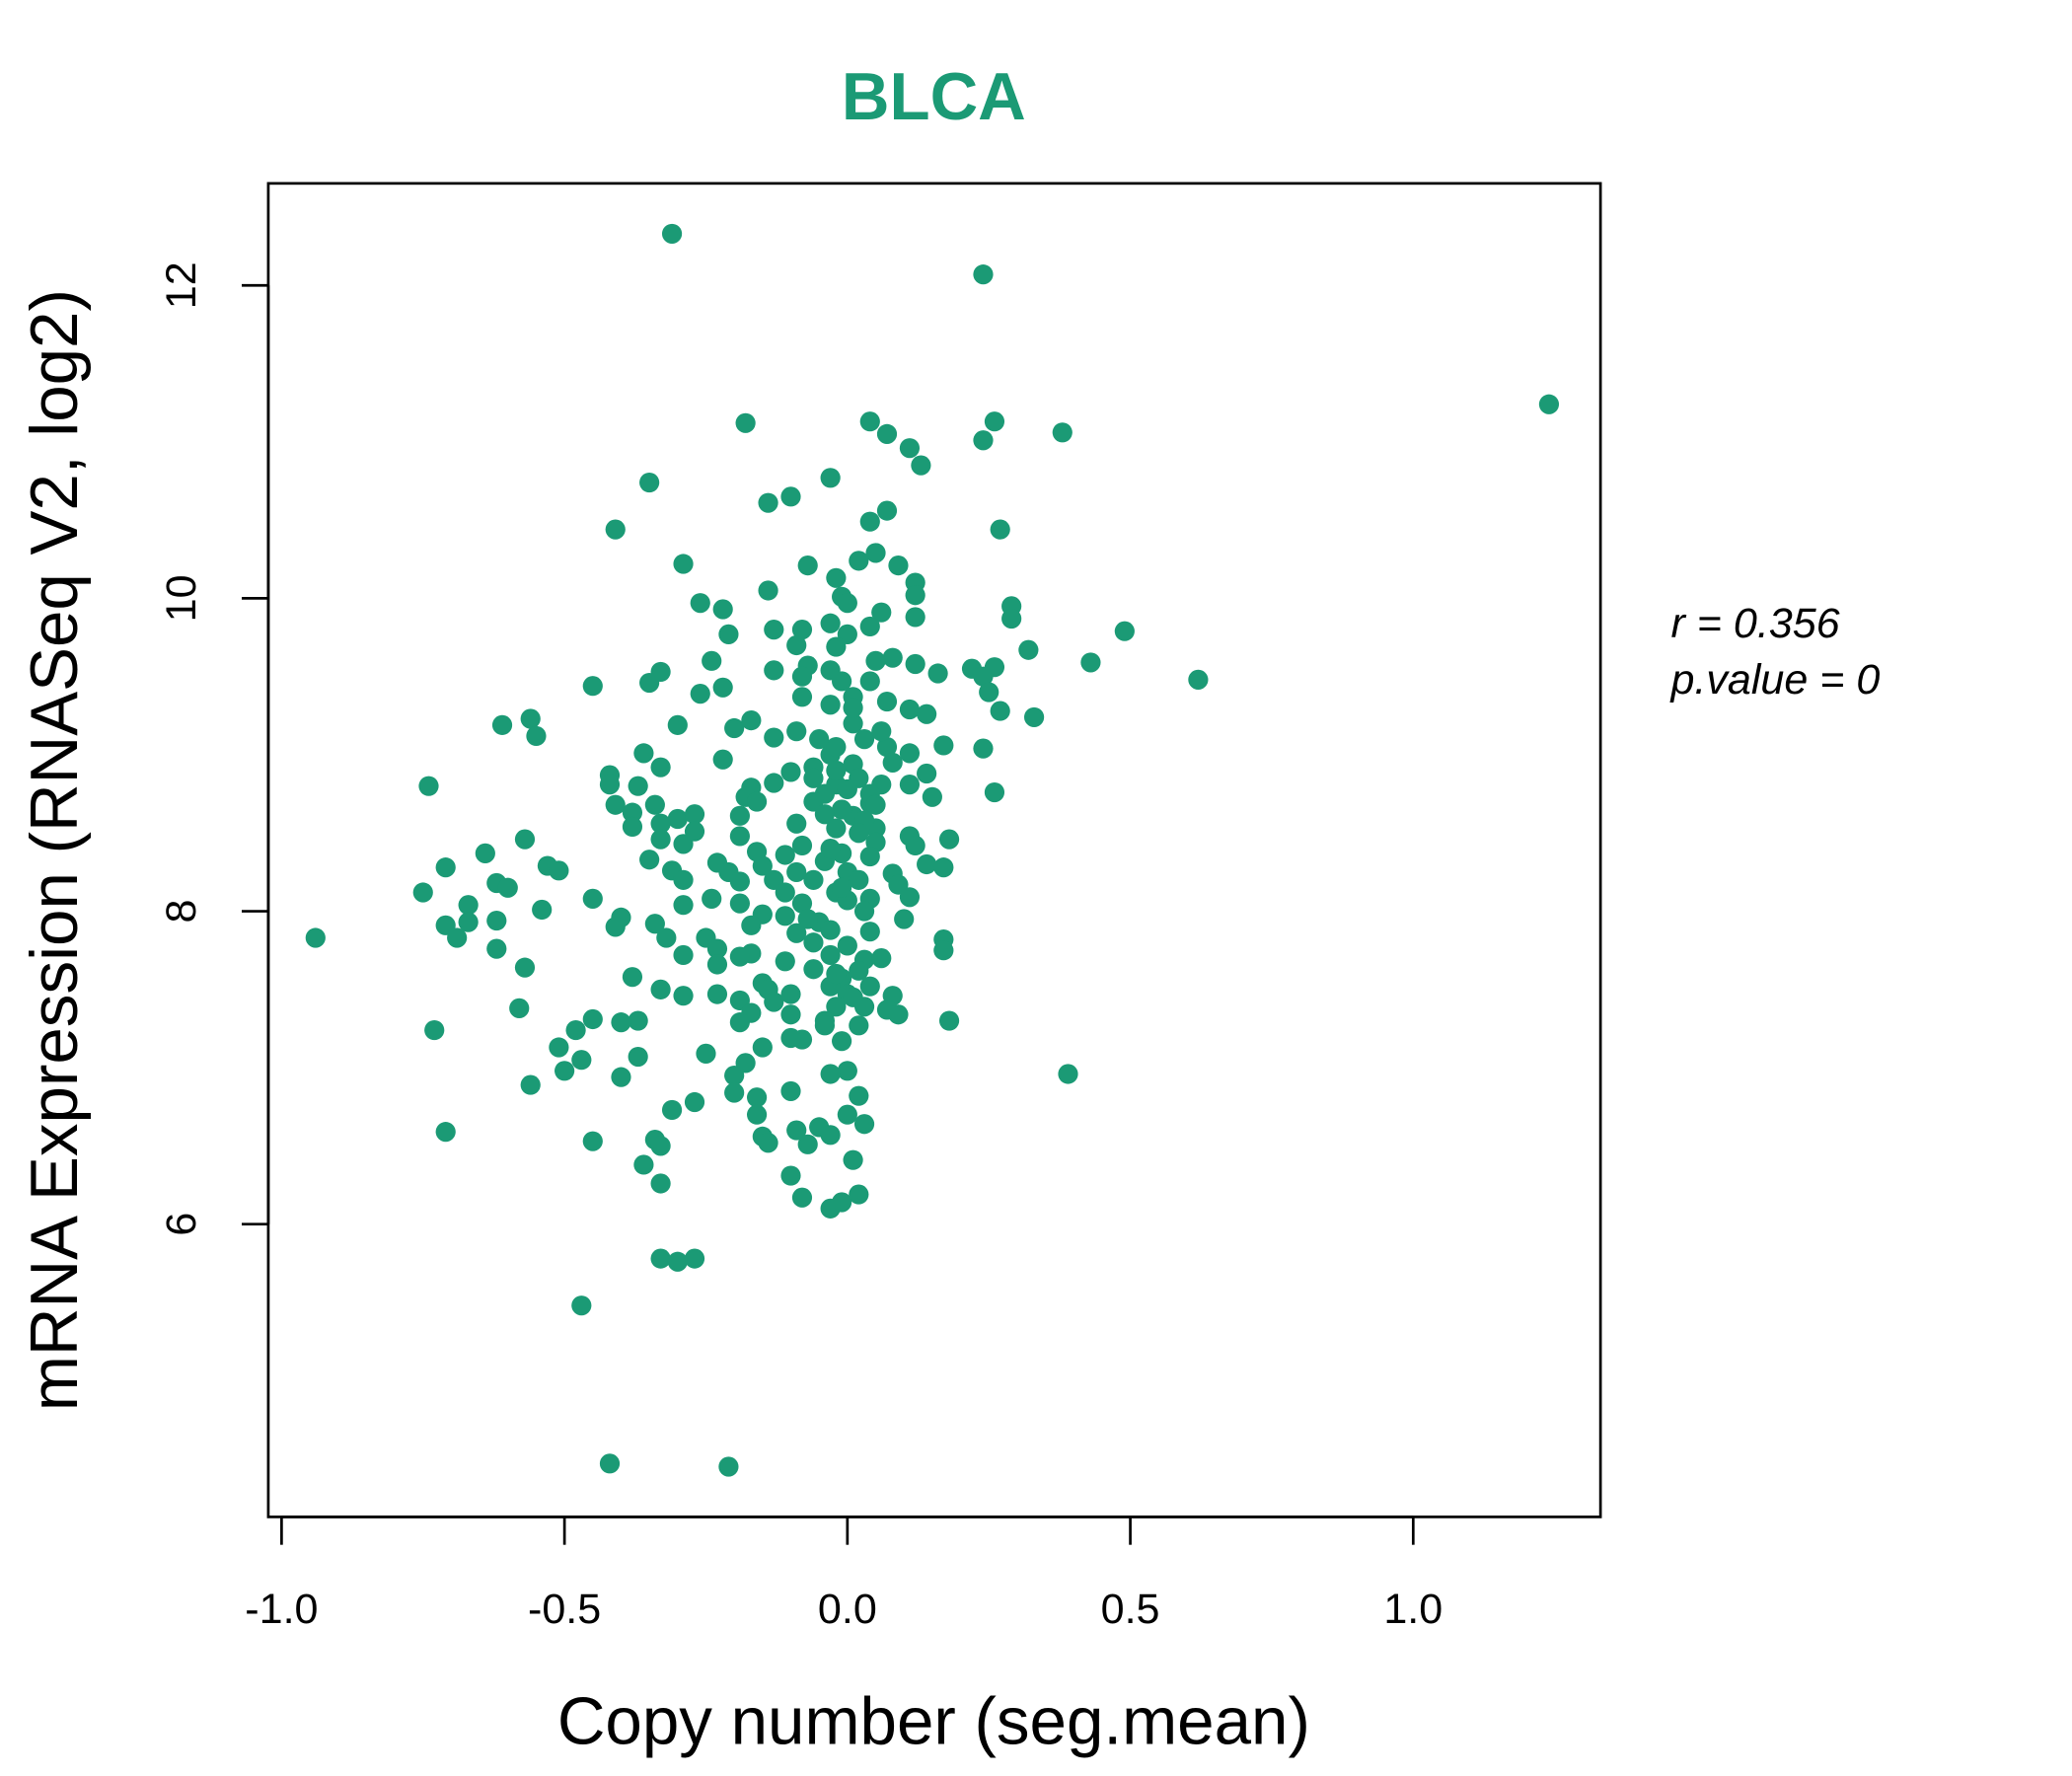  I want to click on x-axis: -1.0 -0.5 0.0 0.5 1.0, so click(844, 1574).